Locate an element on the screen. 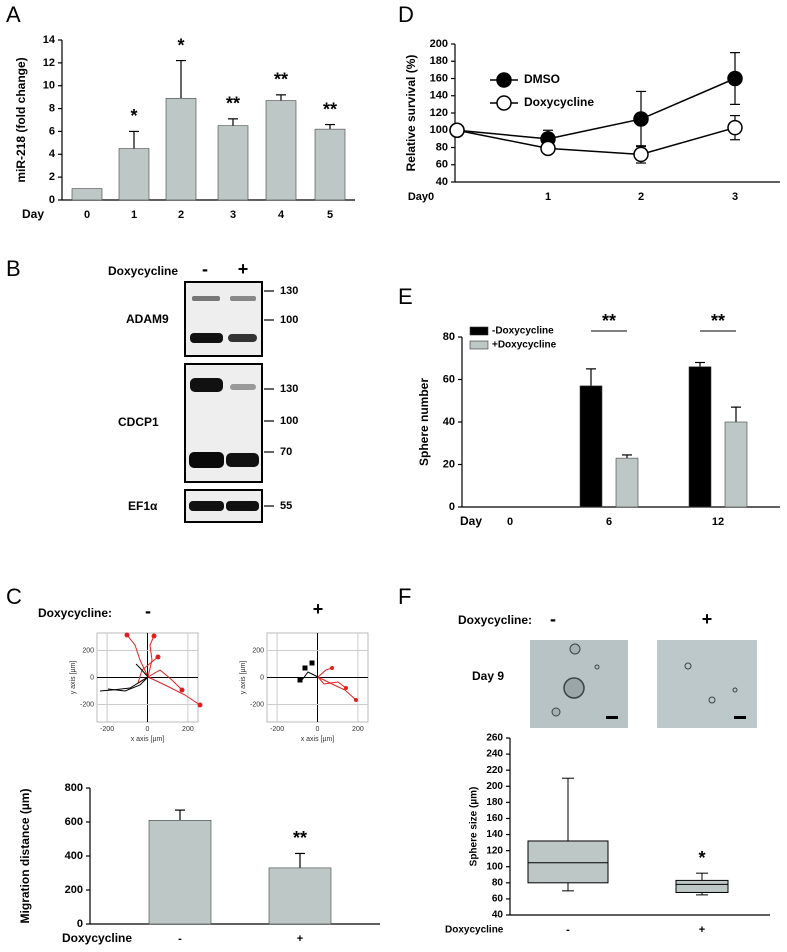 Image resolution: width=787 pixels, height=952 pixels. x-tick-label: 200 is located at coordinates (358, 729).